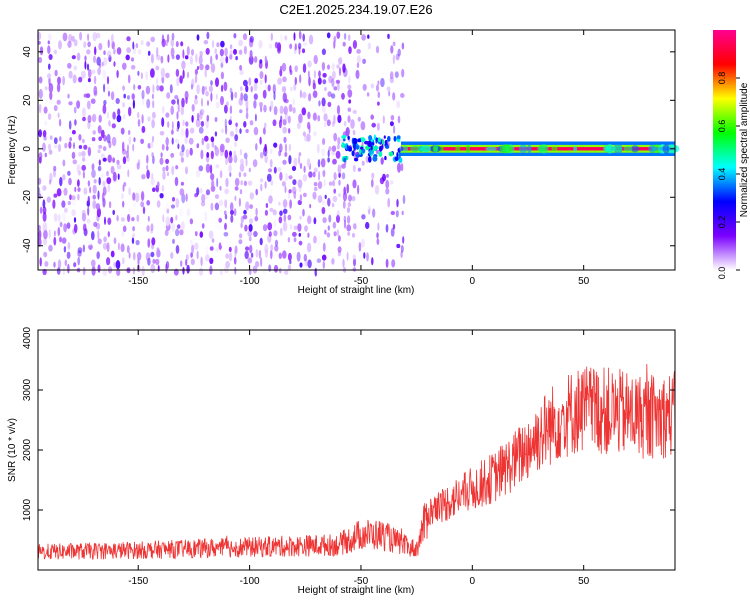 The image size is (750, 605). What do you see at coordinates (27, 197) in the screenshot?
I see `y-tick-label: -20` at bounding box center [27, 197].